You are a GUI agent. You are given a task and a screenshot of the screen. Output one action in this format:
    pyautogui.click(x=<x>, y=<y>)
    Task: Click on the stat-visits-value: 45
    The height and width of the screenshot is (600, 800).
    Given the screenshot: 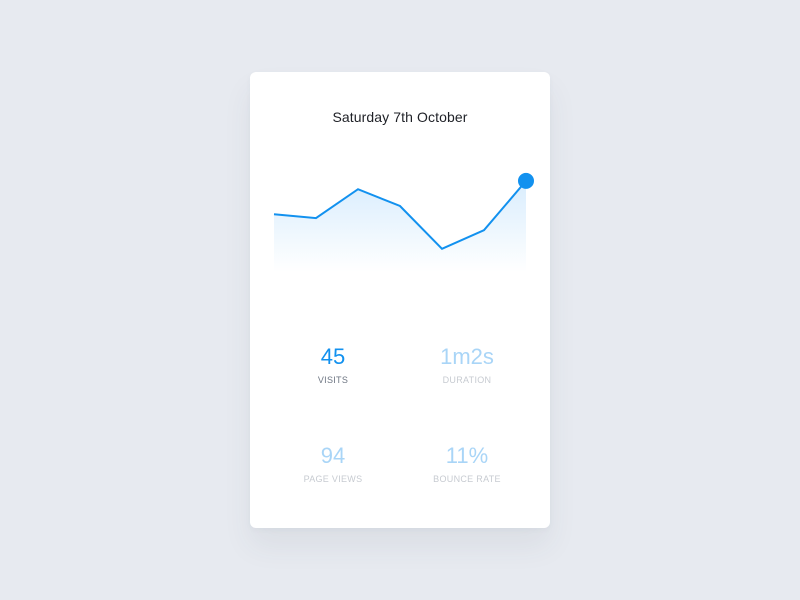 What is the action you would take?
    pyautogui.click(x=333, y=356)
    